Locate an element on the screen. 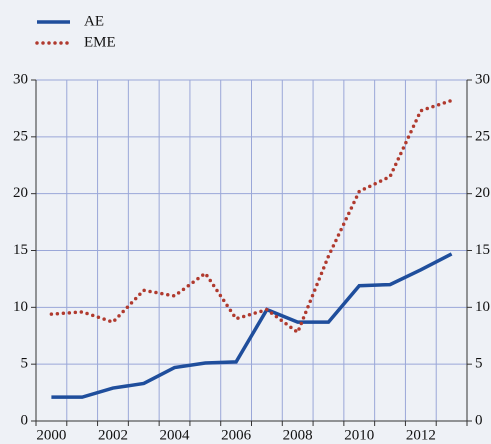  x-tick-label: 2010 is located at coordinates (359, 435).